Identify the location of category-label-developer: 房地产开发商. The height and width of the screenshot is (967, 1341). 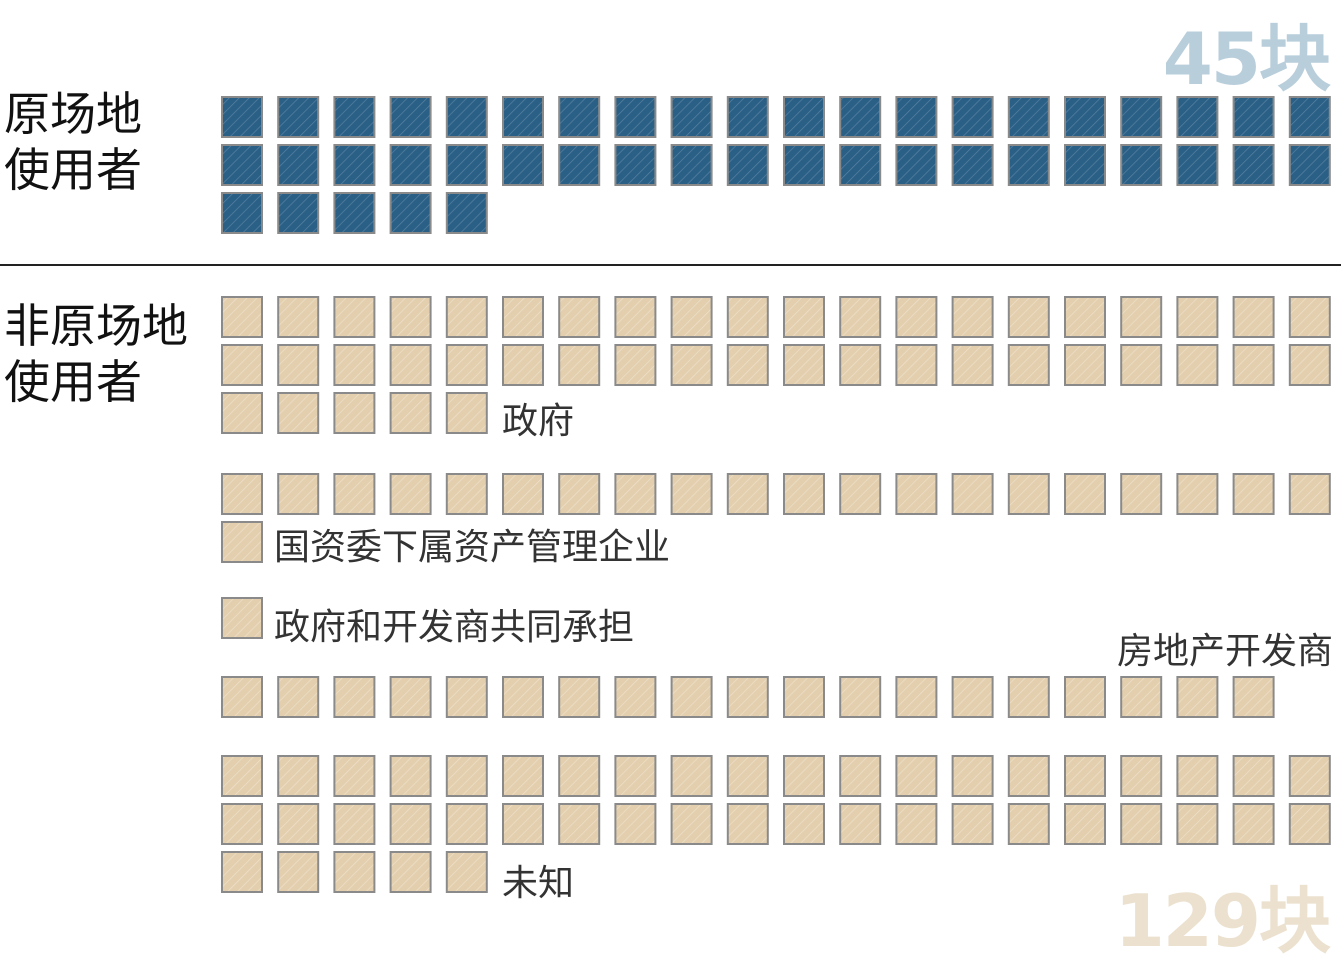
(1224, 651).